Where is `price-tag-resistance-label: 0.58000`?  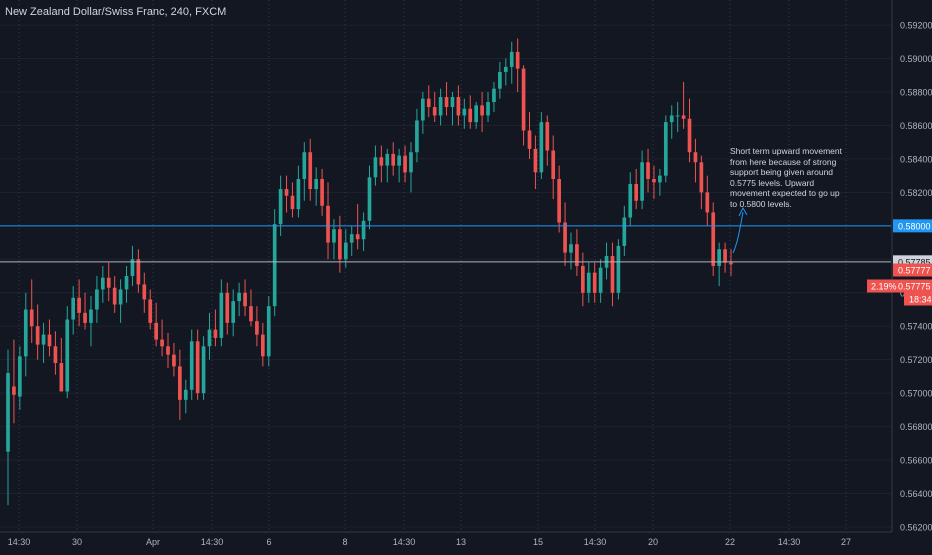 price-tag-resistance-label: 0.58000 is located at coordinates (914, 226).